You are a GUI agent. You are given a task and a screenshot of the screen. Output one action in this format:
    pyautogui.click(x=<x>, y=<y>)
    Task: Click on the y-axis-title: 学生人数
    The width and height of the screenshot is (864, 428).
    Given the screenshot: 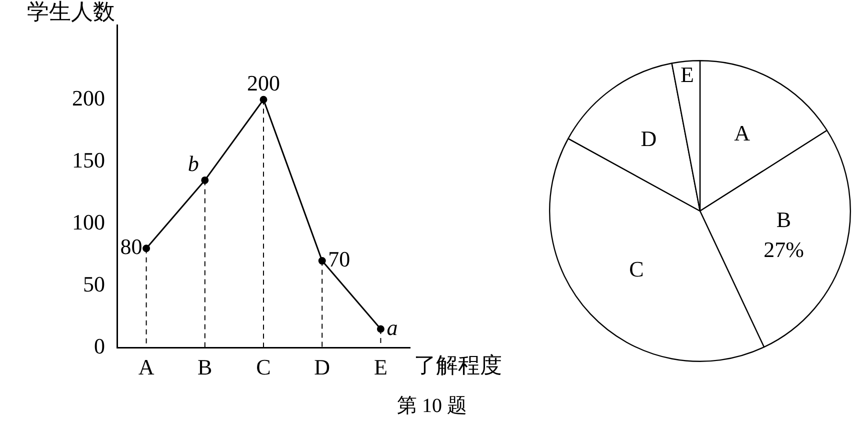 What is the action you would take?
    pyautogui.click(x=71, y=12)
    